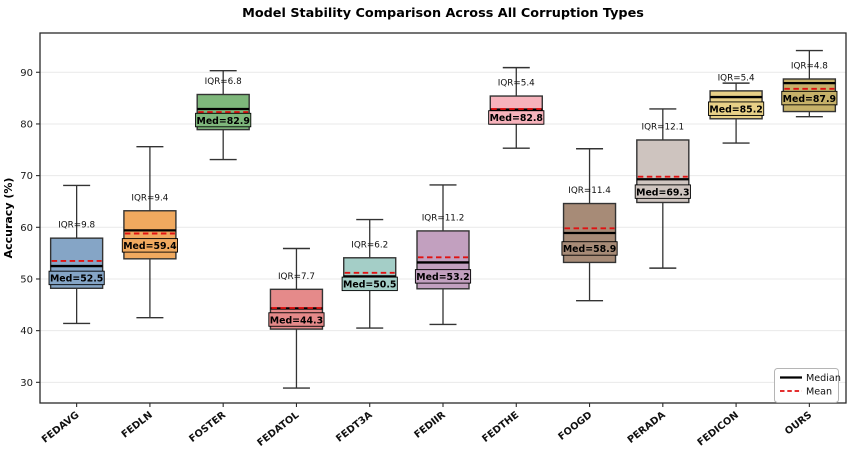  What do you see at coordinates (26, 228) in the screenshot?
I see `ytick-label-60: 60` at bounding box center [26, 228].